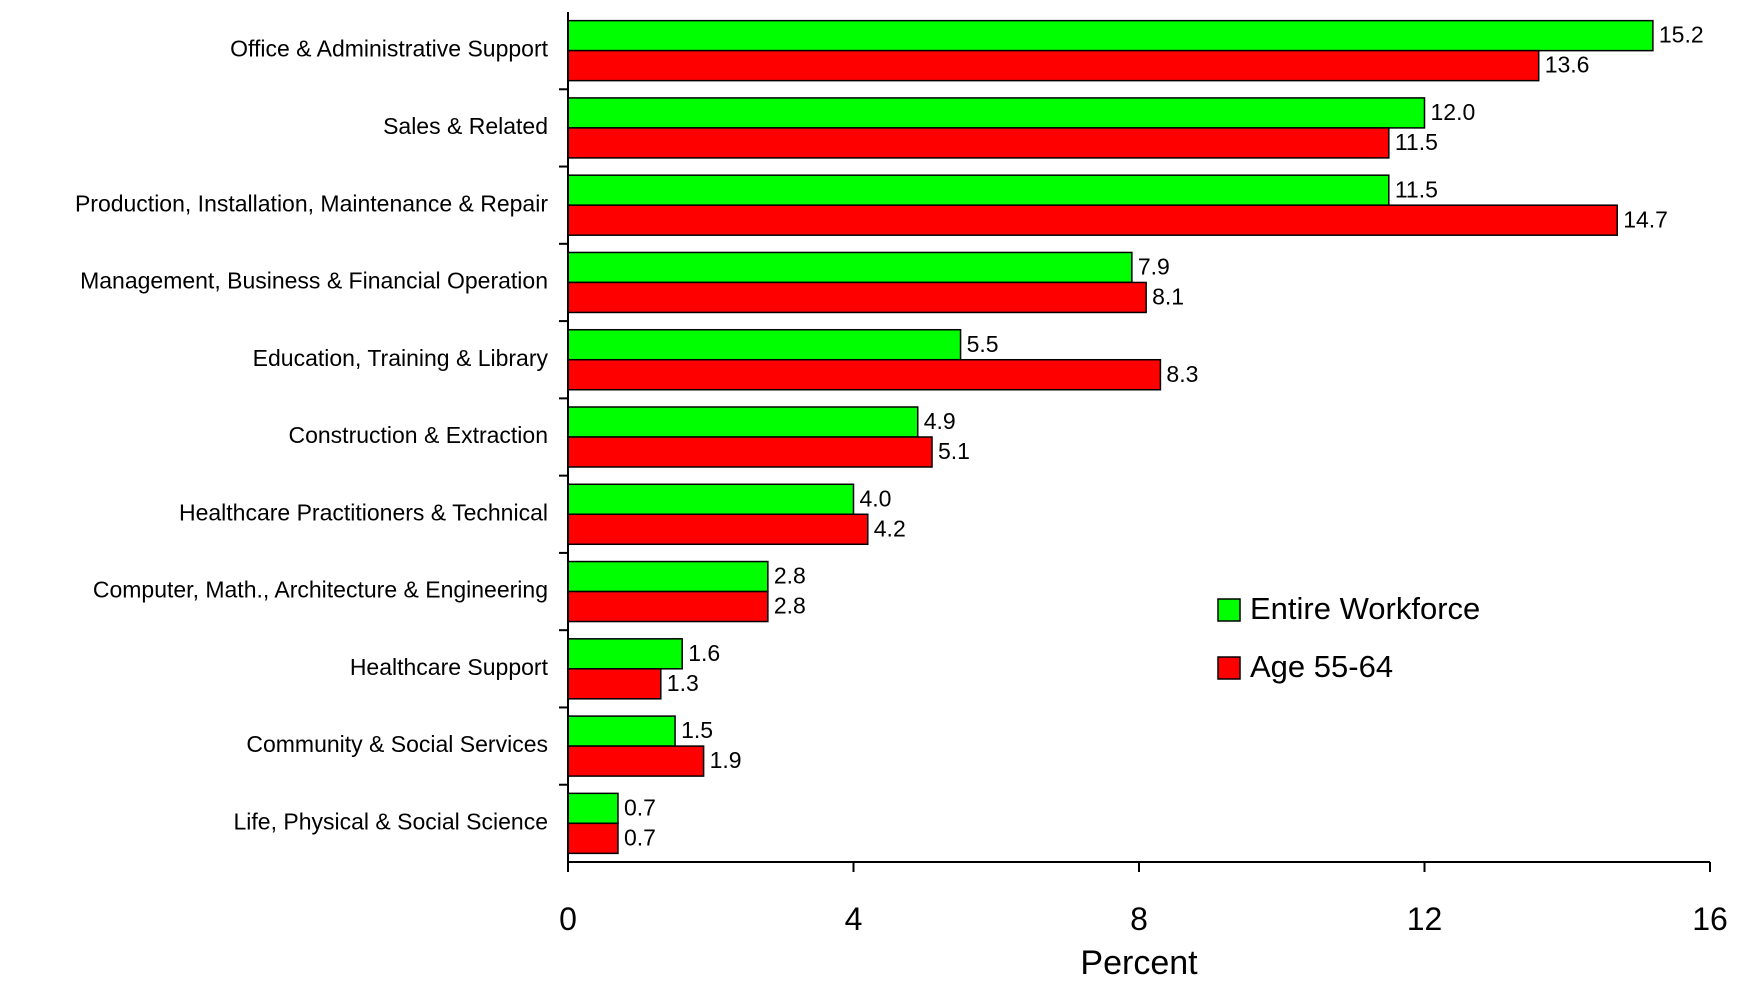 This screenshot has height=984, width=1744. What do you see at coordinates (449, 667) in the screenshot?
I see `category-label: Healthcare Support` at bounding box center [449, 667].